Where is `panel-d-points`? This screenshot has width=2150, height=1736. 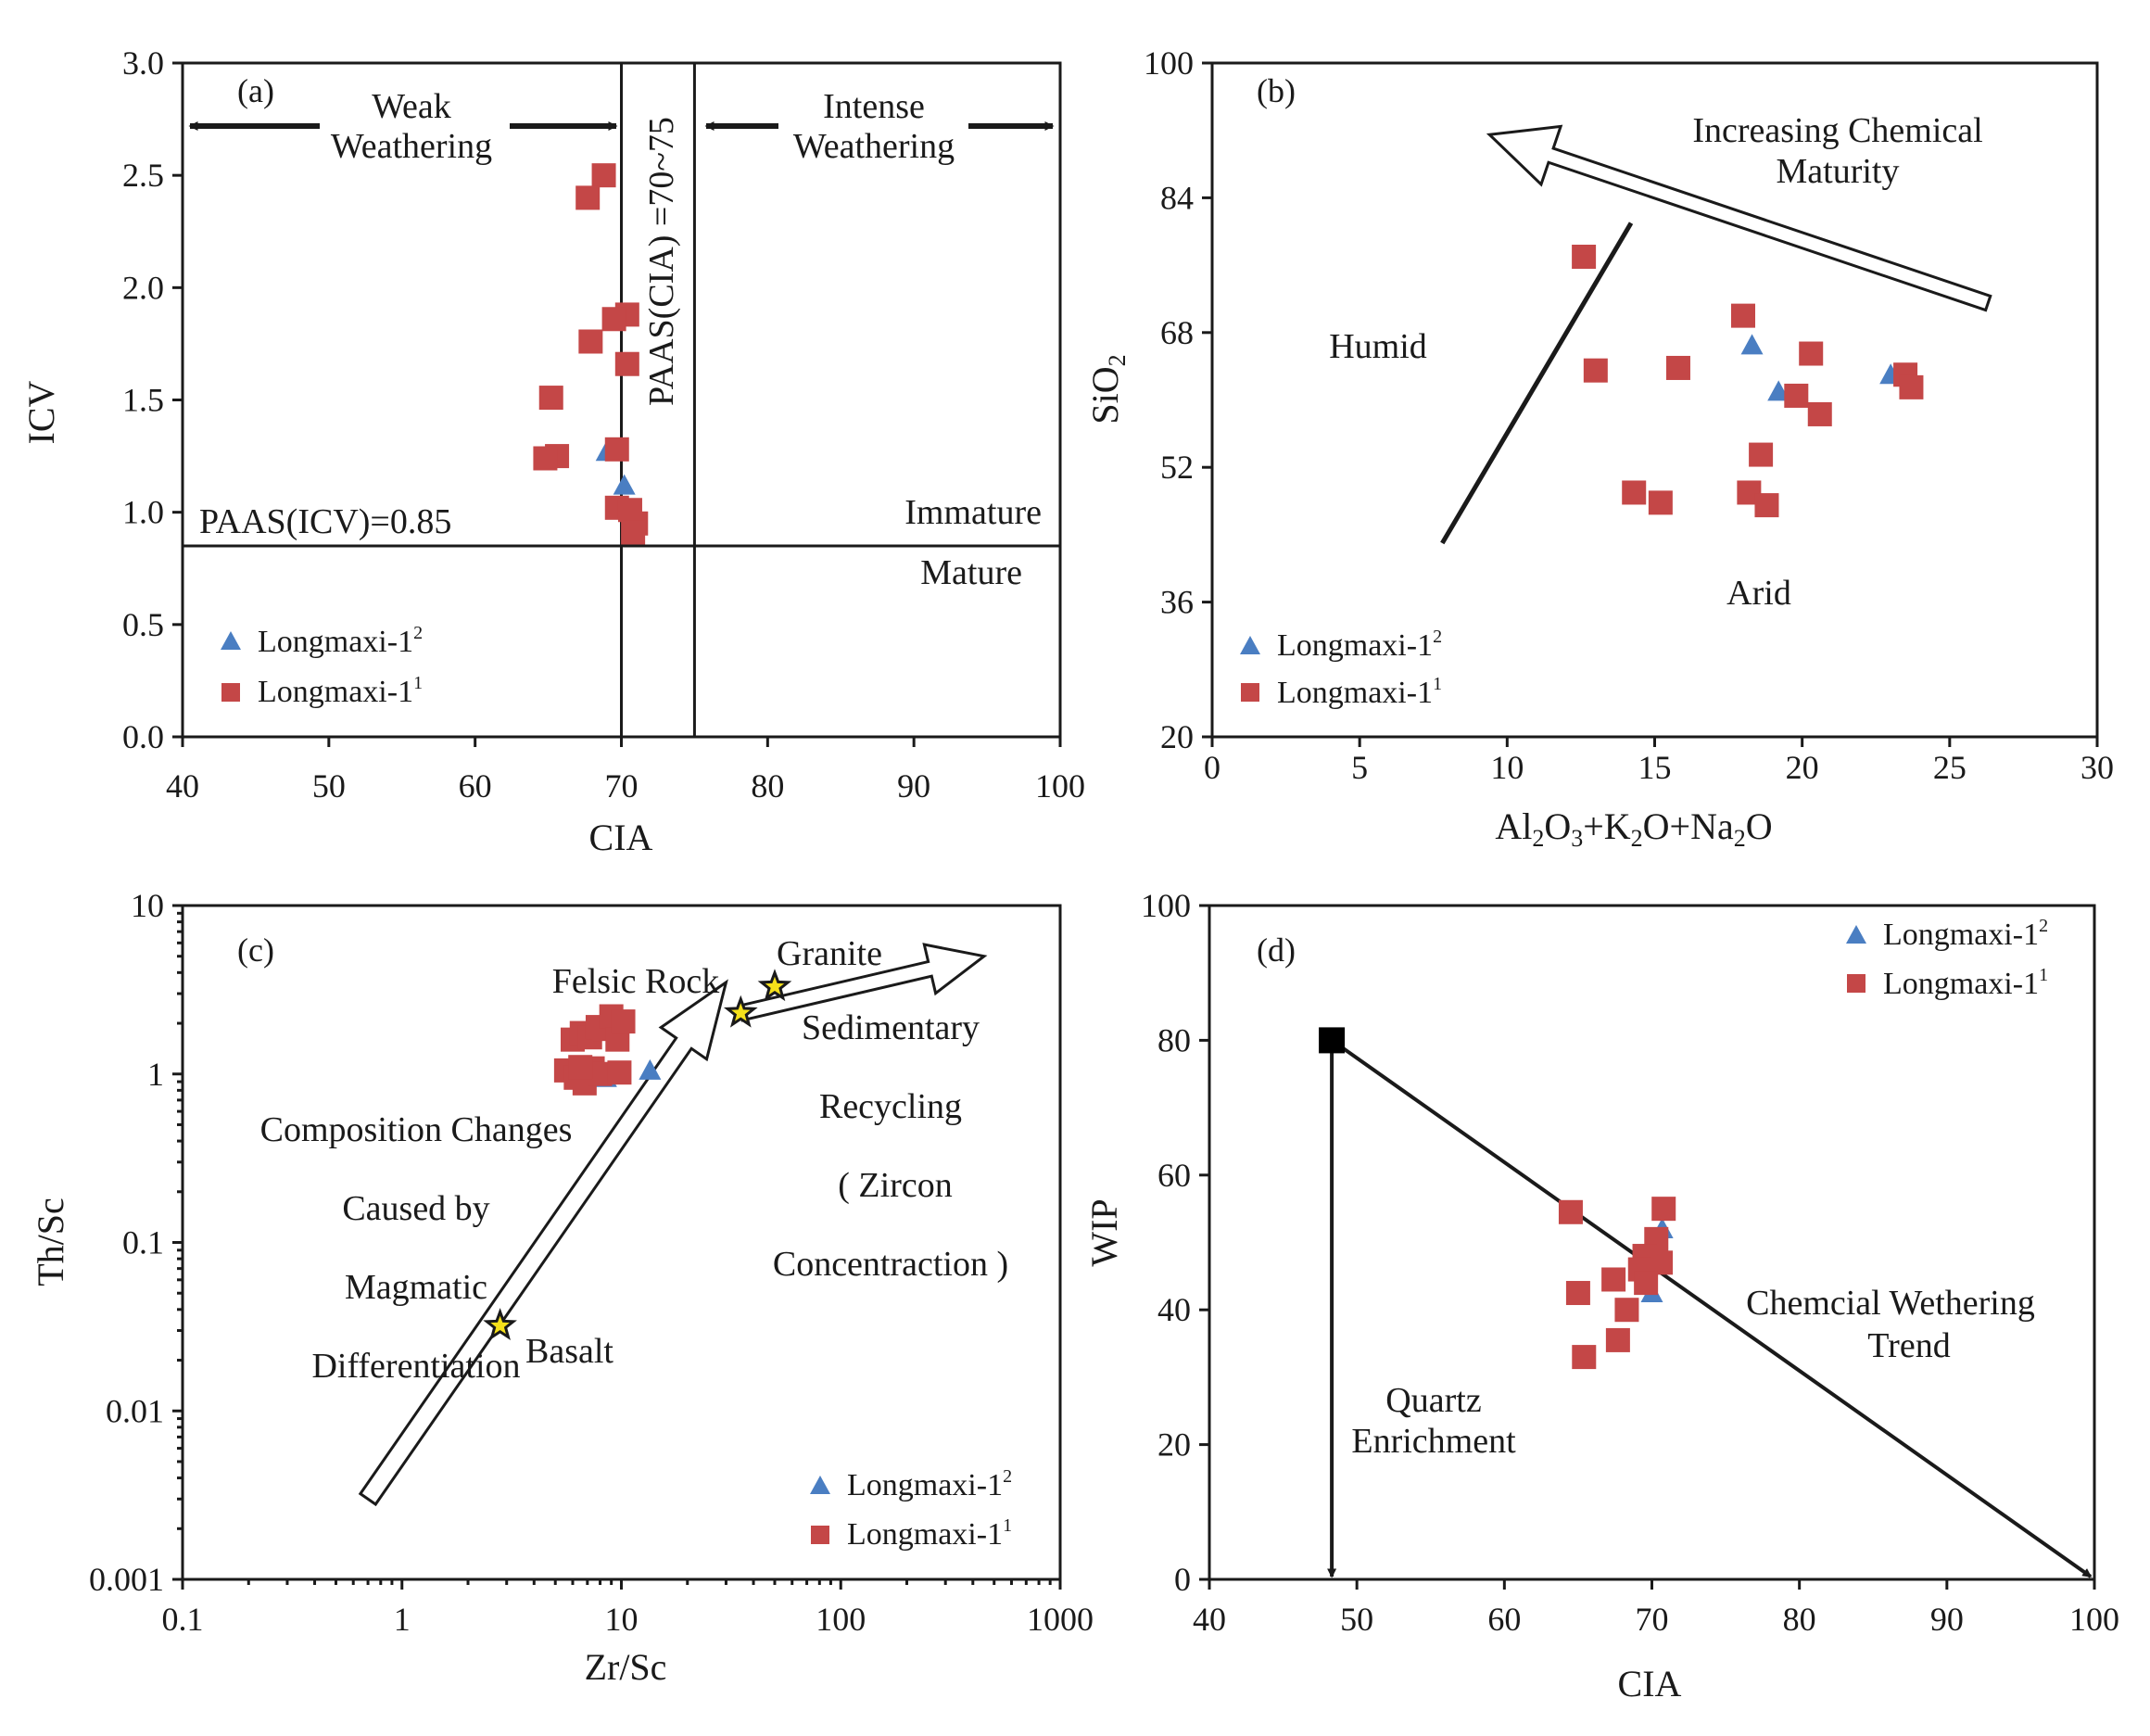
panel-d-points is located at coordinates (1617, 1283).